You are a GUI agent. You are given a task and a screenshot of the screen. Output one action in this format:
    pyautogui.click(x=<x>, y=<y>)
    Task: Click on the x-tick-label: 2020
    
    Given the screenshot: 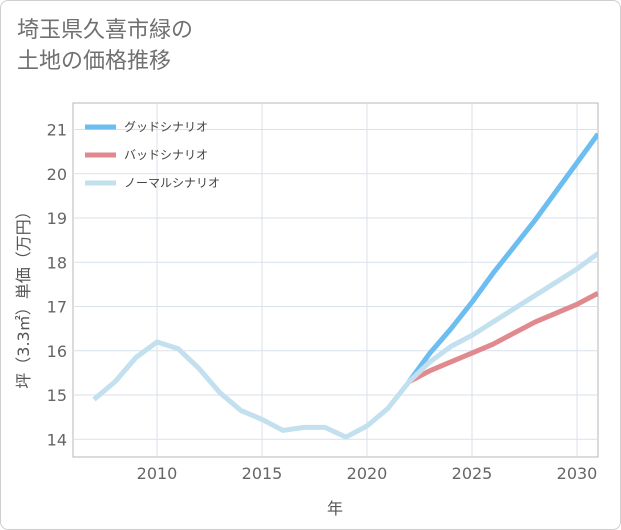 What is the action you would take?
    pyautogui.click(x=367, y=473)
    